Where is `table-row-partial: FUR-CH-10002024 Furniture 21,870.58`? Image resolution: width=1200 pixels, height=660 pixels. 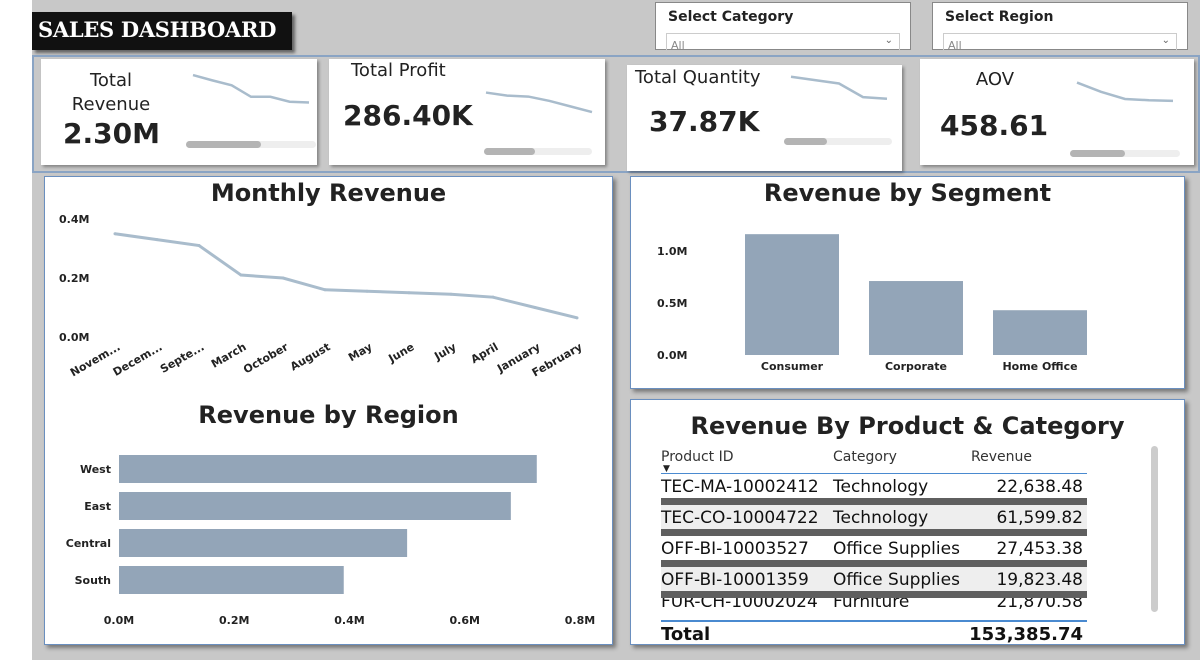
table-row-partial: FUR-CH-10002024 Furniture 21,870.58 is located at coordinates (874, 610).